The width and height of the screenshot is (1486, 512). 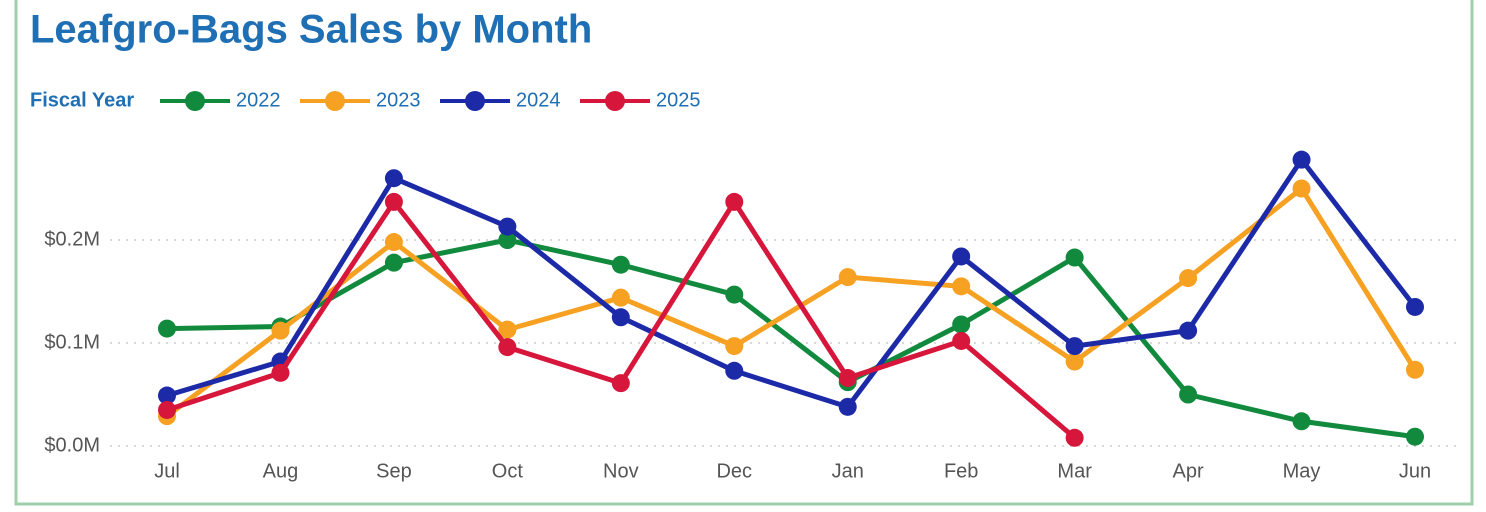 What do you see at coordinates (734, 471) in the screenshot?
I see `x-tick-label: Dec` at bounding box center [734, 471].